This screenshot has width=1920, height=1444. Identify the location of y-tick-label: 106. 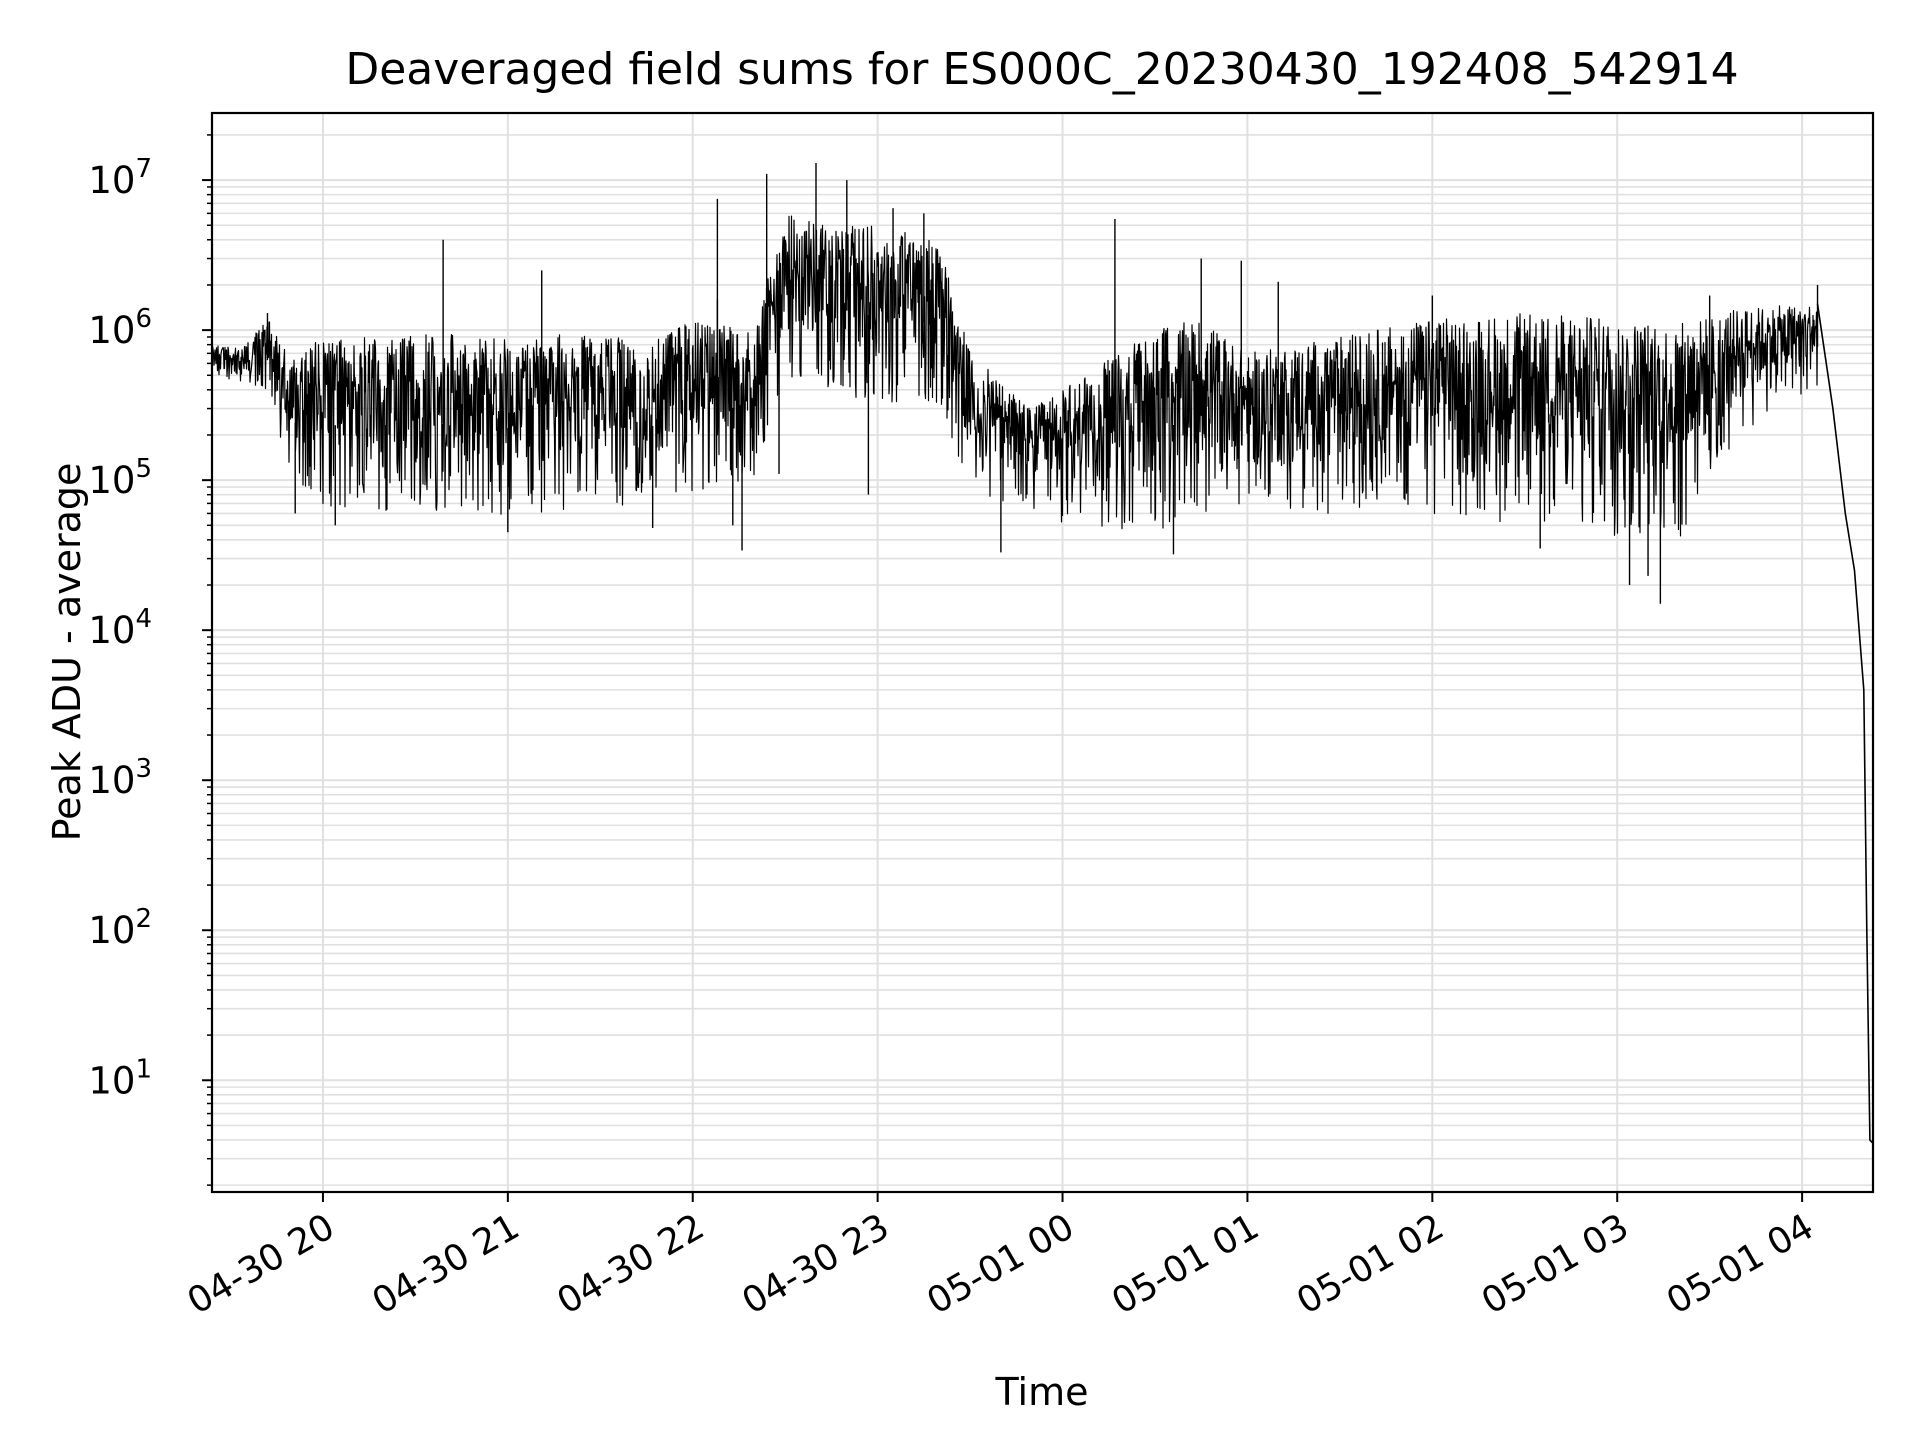
(120, 328).